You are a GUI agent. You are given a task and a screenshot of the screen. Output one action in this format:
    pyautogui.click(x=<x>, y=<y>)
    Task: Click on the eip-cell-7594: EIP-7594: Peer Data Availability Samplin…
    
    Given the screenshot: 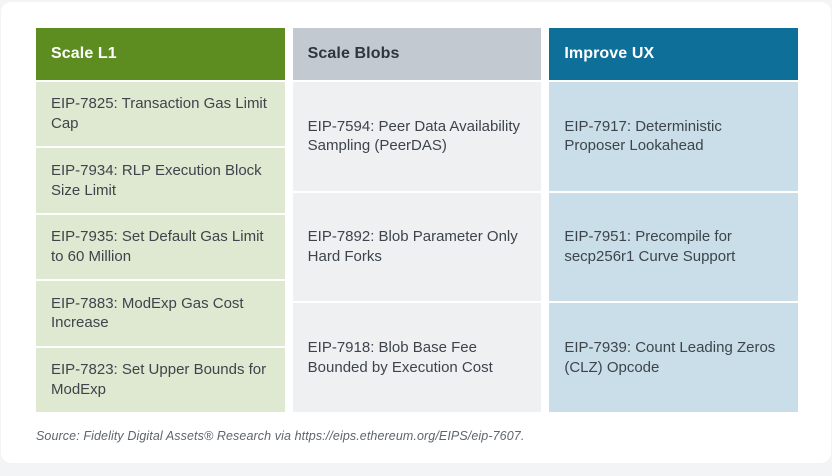 What is the action you would take?
    pyautogui.click(x=417, y=136)
    